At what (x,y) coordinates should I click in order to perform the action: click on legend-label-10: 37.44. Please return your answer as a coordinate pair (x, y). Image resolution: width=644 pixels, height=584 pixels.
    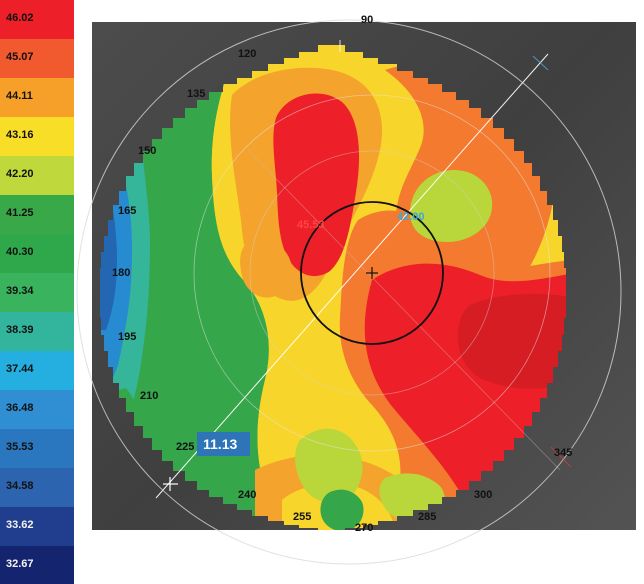
    Looking at the image, I should click on (20, 369).